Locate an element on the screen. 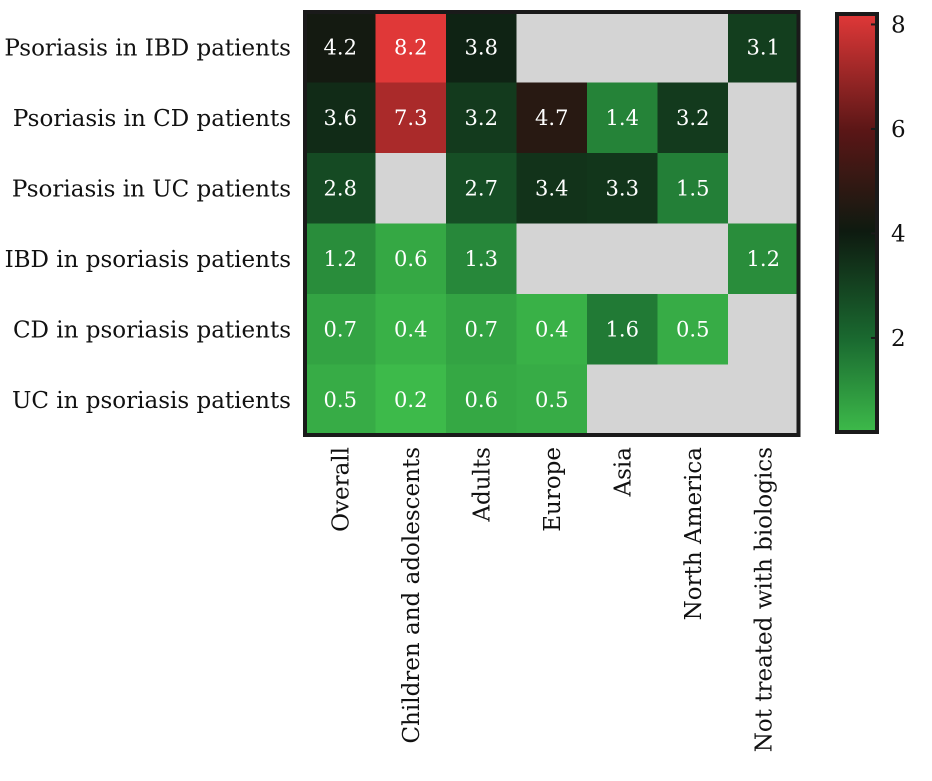  row-label: Psoriasis in IBD patients is located at coordinates (147, 48).